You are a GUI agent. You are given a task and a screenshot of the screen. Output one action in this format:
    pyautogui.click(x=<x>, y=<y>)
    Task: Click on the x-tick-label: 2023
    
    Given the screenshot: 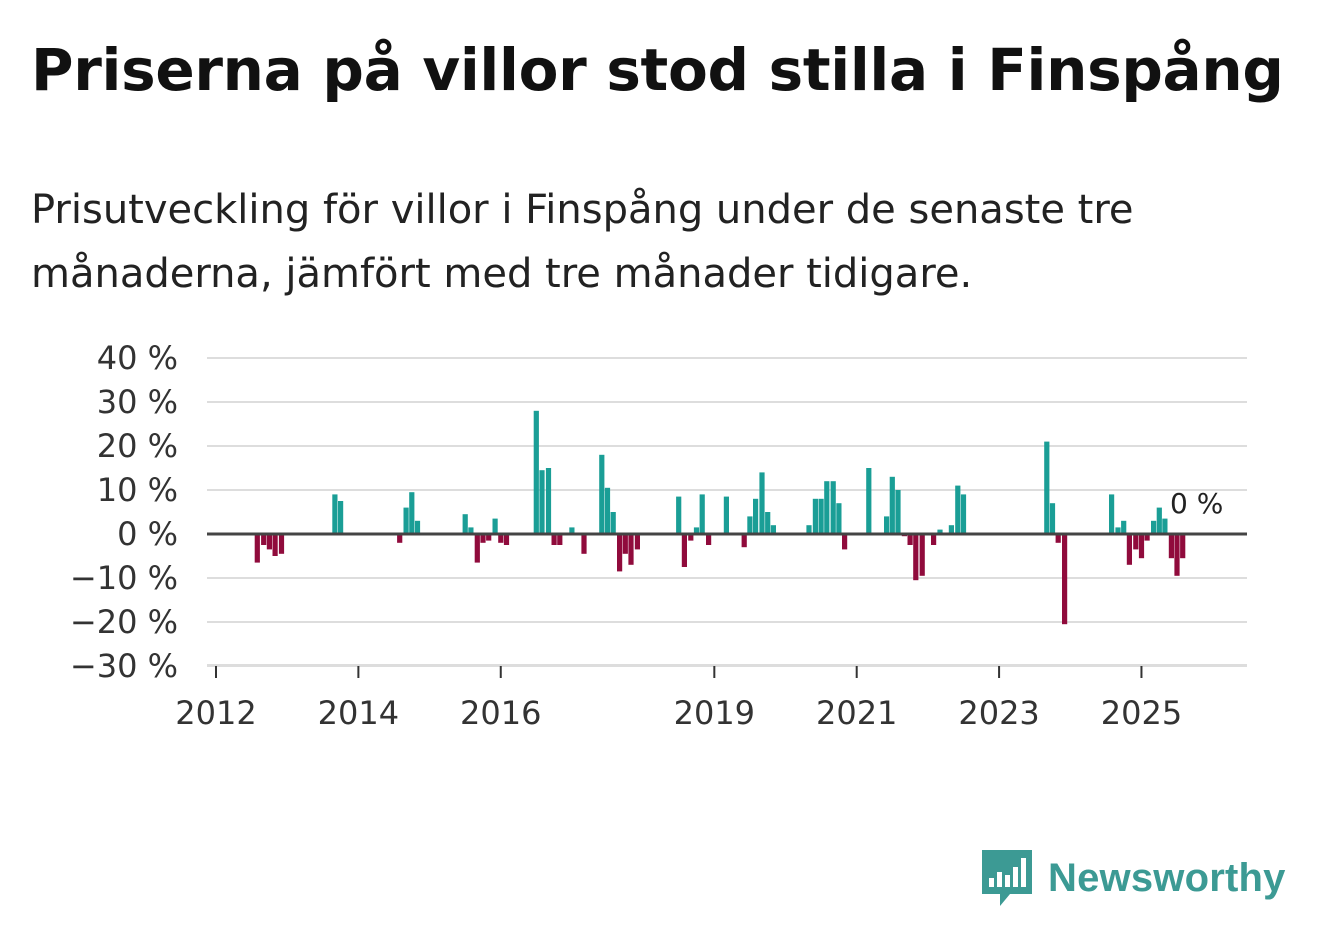 What is the action you would take?
    pyautogui.click(x=998, y=713)
    